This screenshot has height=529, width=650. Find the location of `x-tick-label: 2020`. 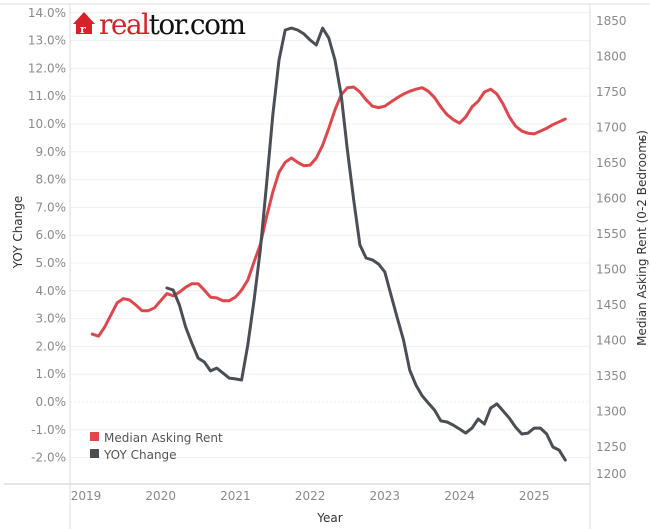

x-tick-label: 2020 is located at coordinates (160, 496).